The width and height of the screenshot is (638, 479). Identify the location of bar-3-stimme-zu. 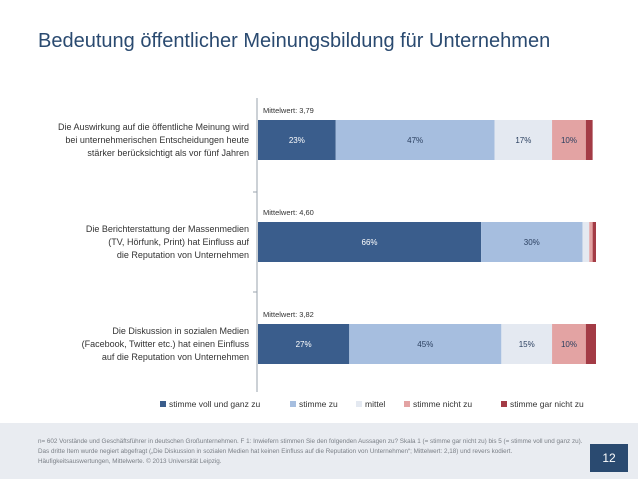
(425, 344).